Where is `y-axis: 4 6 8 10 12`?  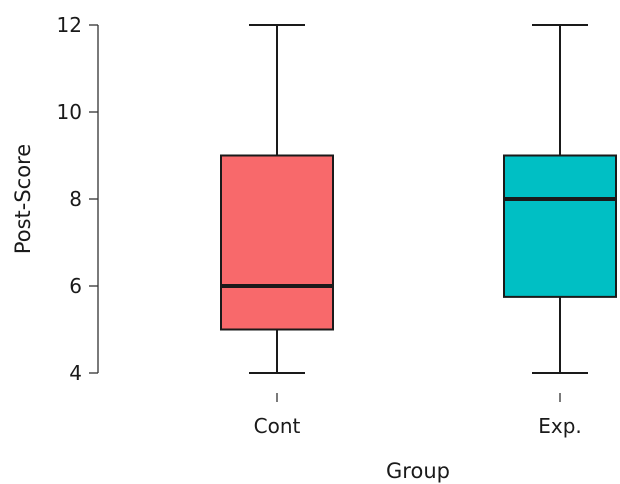 y-axis: 4 6 8 10 12 is located at coordinates (78, 199).